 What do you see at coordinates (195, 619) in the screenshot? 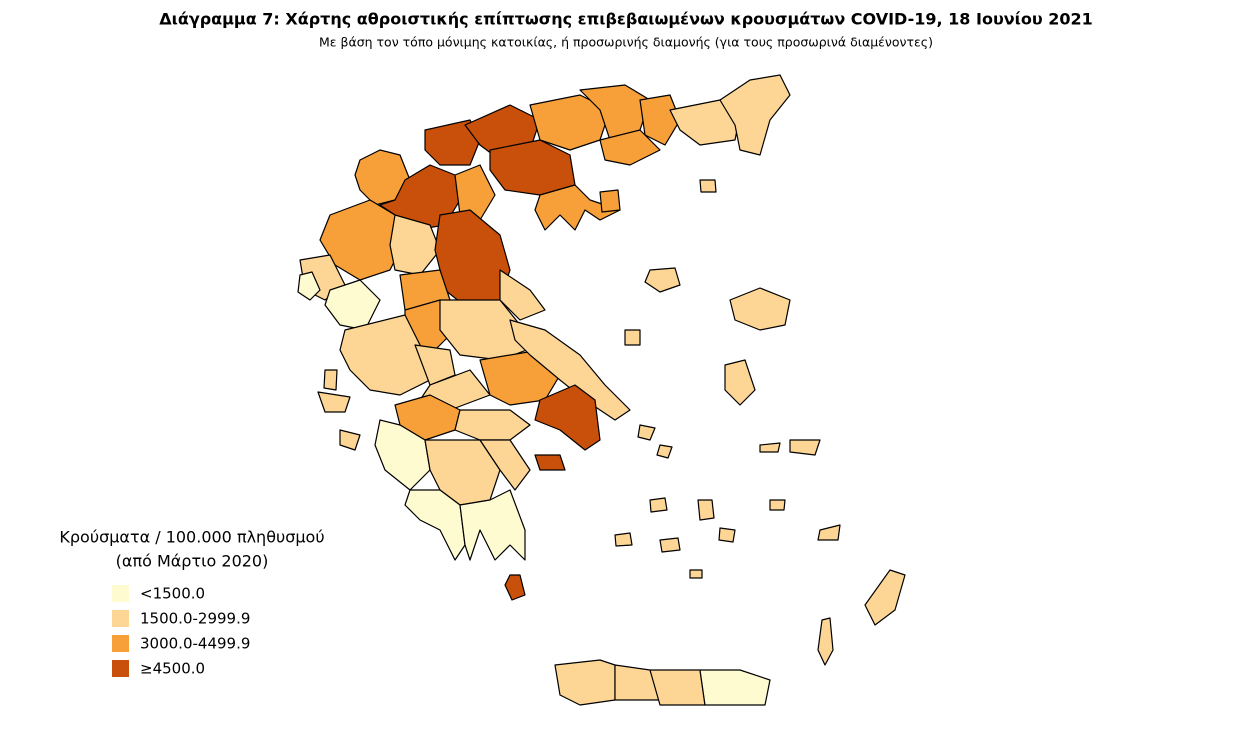
I see `legend-label: 1500.0-2999.9` at bounding box center [195, 619].